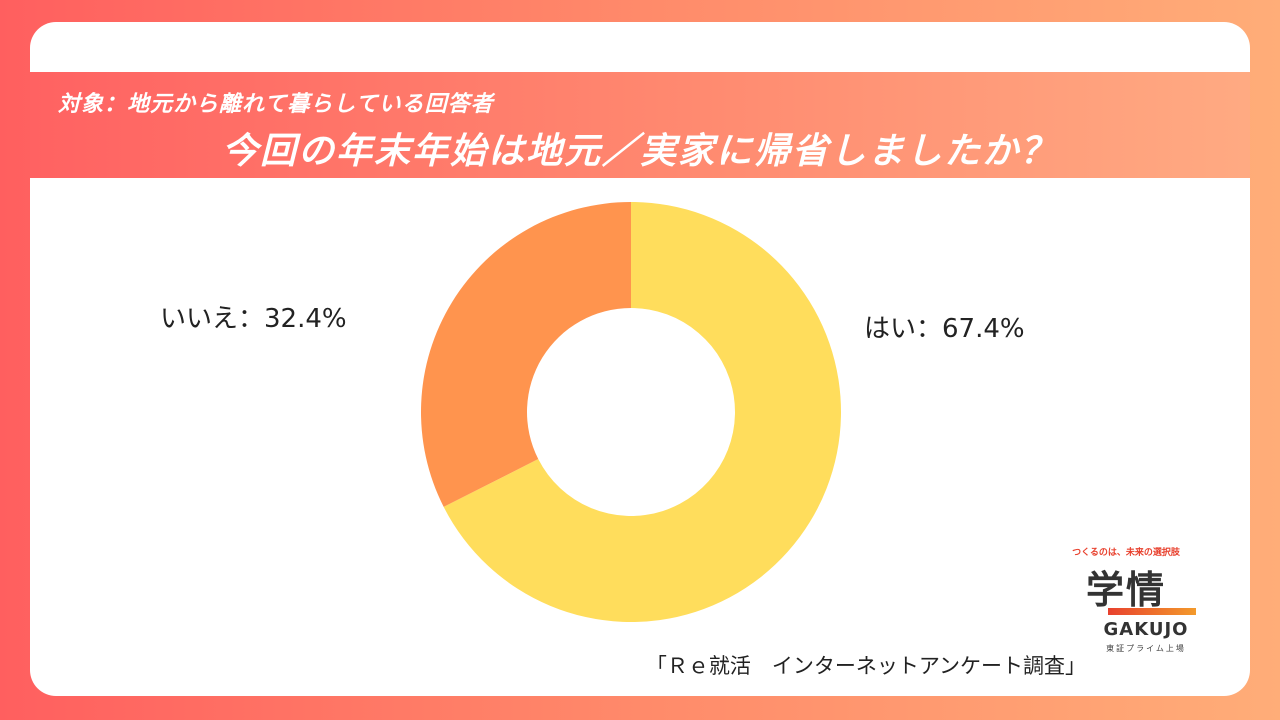 The height and width of the screenshot is (720, 1280). Describe the element at coordinates (639, 151) in the screenshot. I see `chart-title: 今回の年末年始は地元／実家に帰省しましたか？` at that location.